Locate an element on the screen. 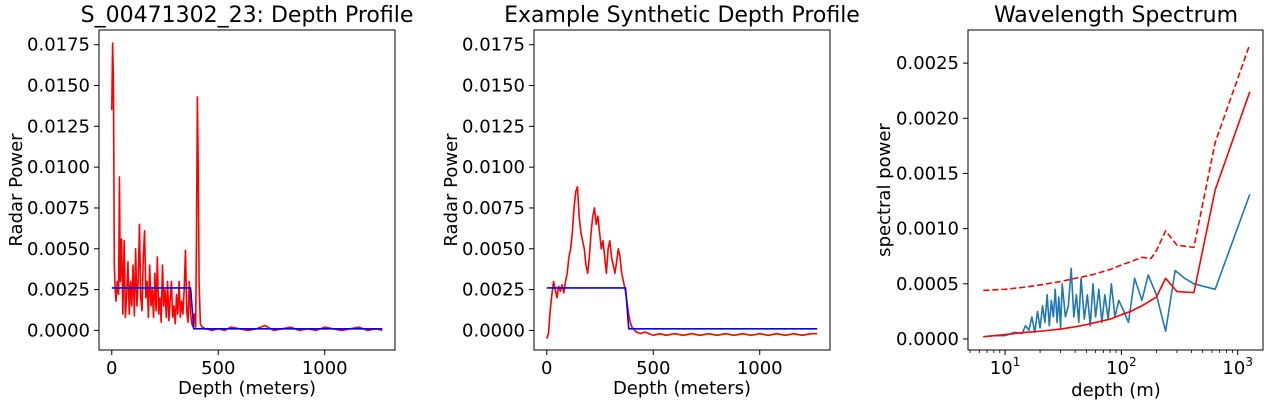 The image size is (1271, 407). synthetic-profile-ylabel: Radar Power is located at coordinates (451, 190).